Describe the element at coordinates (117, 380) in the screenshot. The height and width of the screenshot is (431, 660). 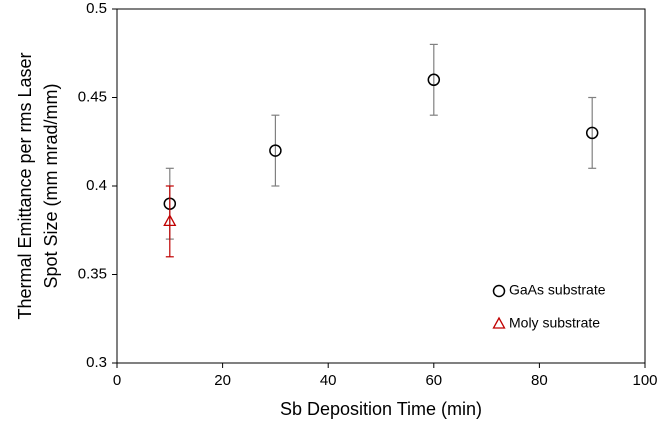
I see `x-tick-label: 0` at that location.